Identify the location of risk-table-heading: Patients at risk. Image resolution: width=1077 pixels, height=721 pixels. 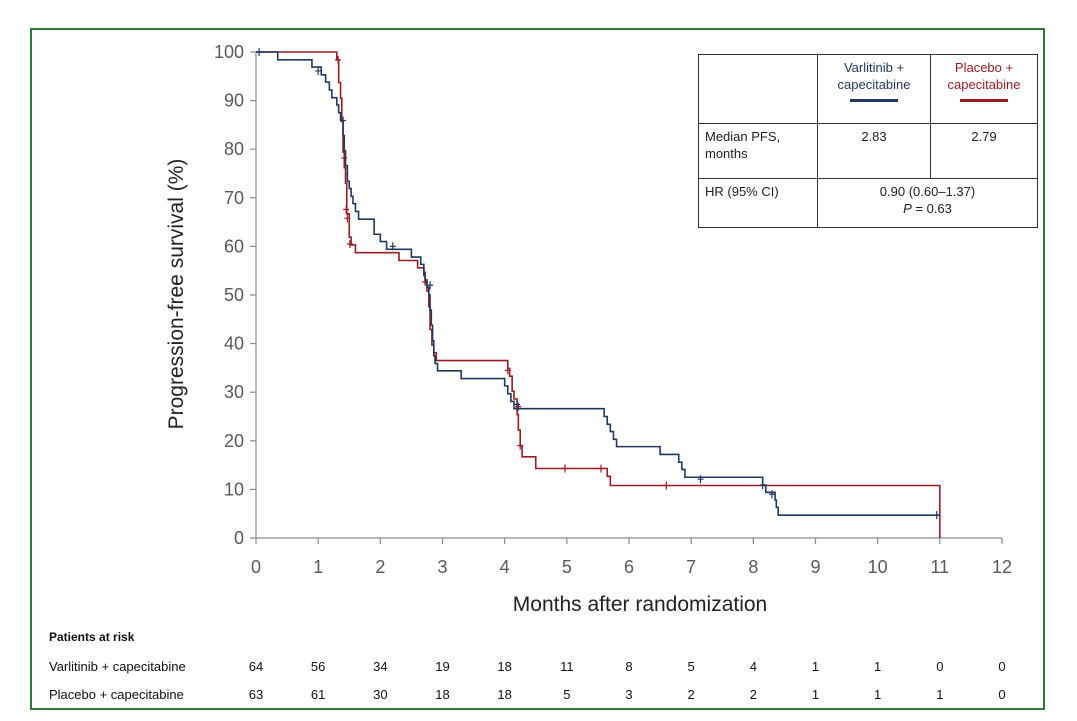
(92, 637).